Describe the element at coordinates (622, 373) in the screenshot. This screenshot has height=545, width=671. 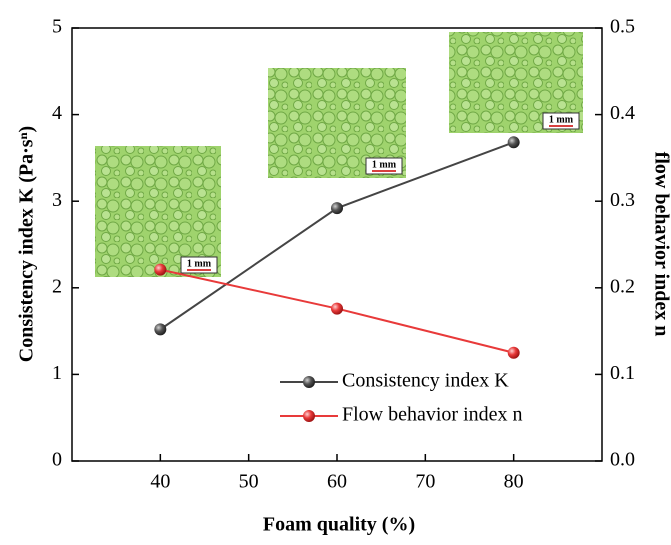
I see `y2-tick-label: 0.1` at that location.